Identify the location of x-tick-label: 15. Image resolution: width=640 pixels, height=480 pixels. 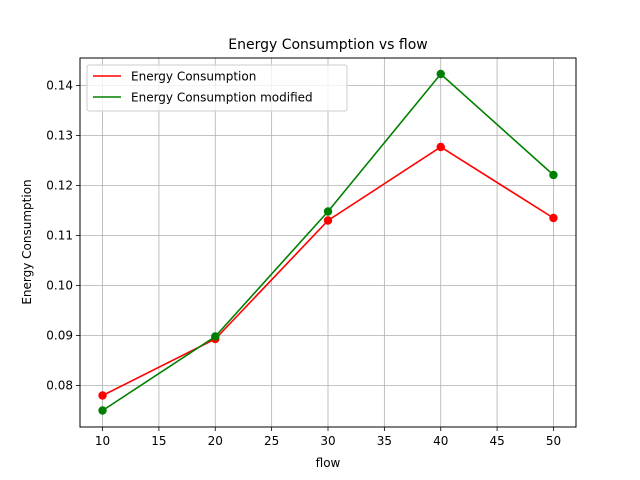
(158, 441).